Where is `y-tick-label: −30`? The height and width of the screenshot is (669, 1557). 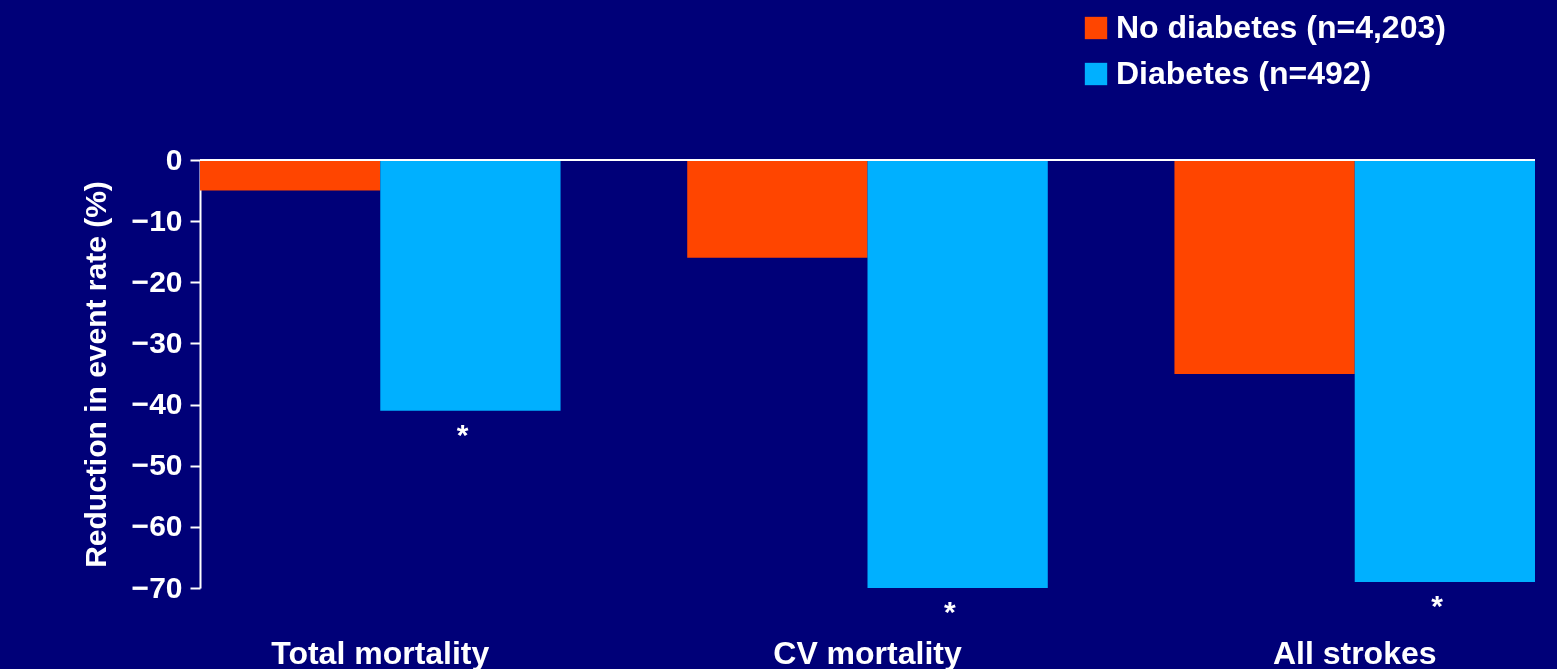
y-tick-label: −30 is located at coordinates (157, 342).